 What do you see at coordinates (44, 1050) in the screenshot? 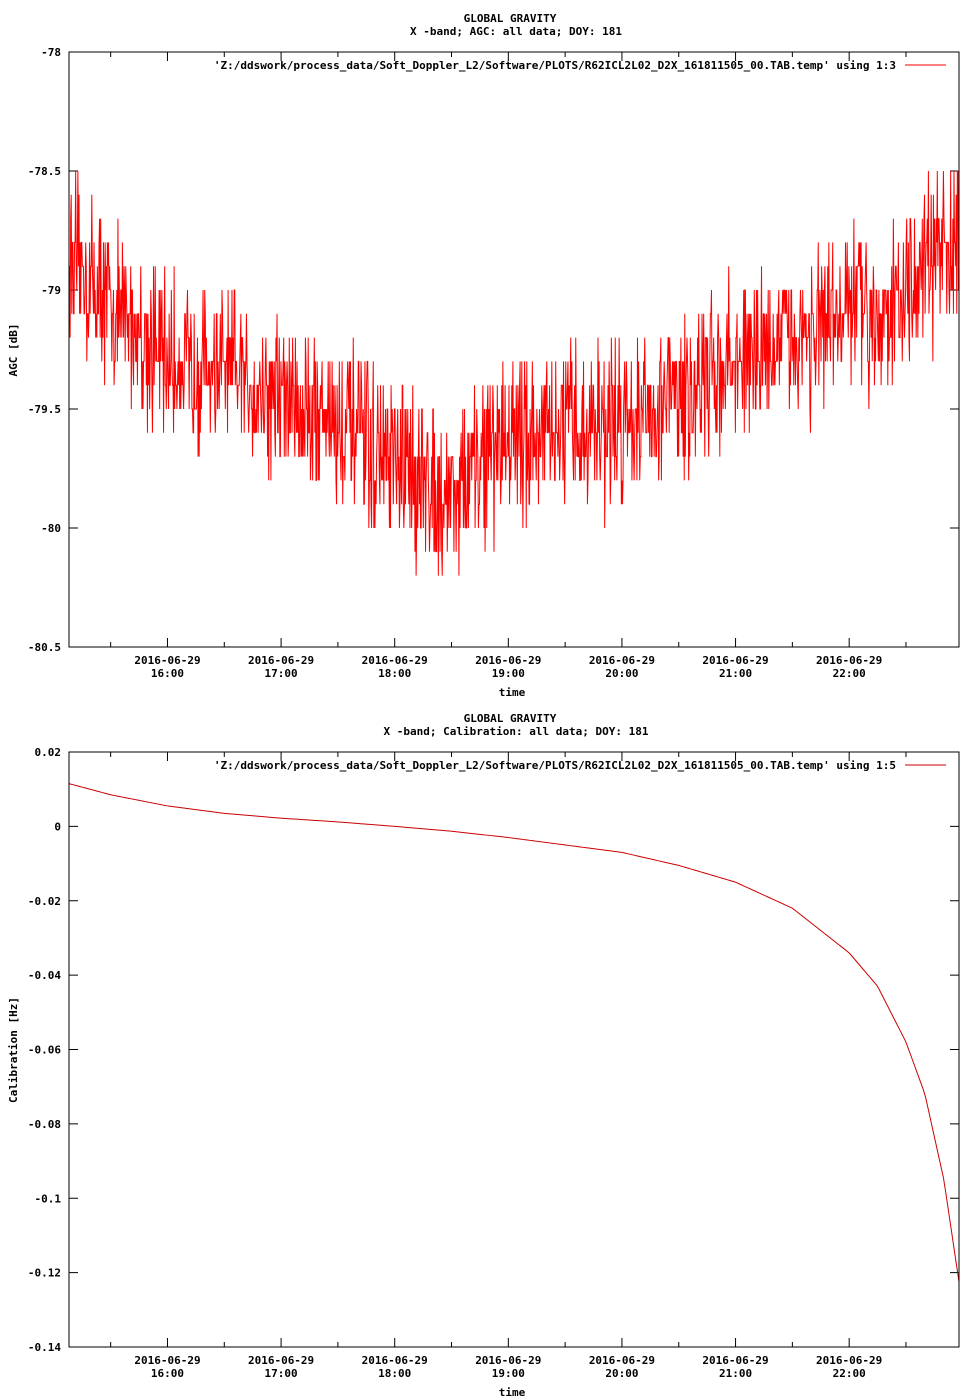
I see `y-tick-label: -0.06` at bounding box center [44, 1050].